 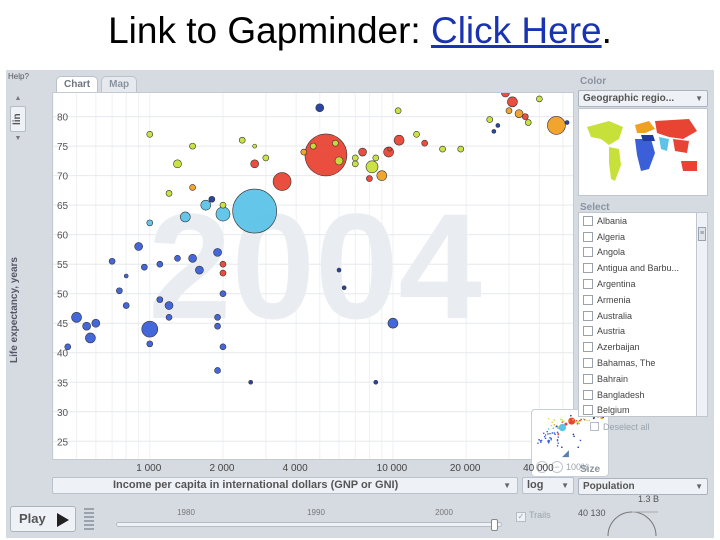 I want to click on list-scrollbar: ≡, so click(x=701, y=314).